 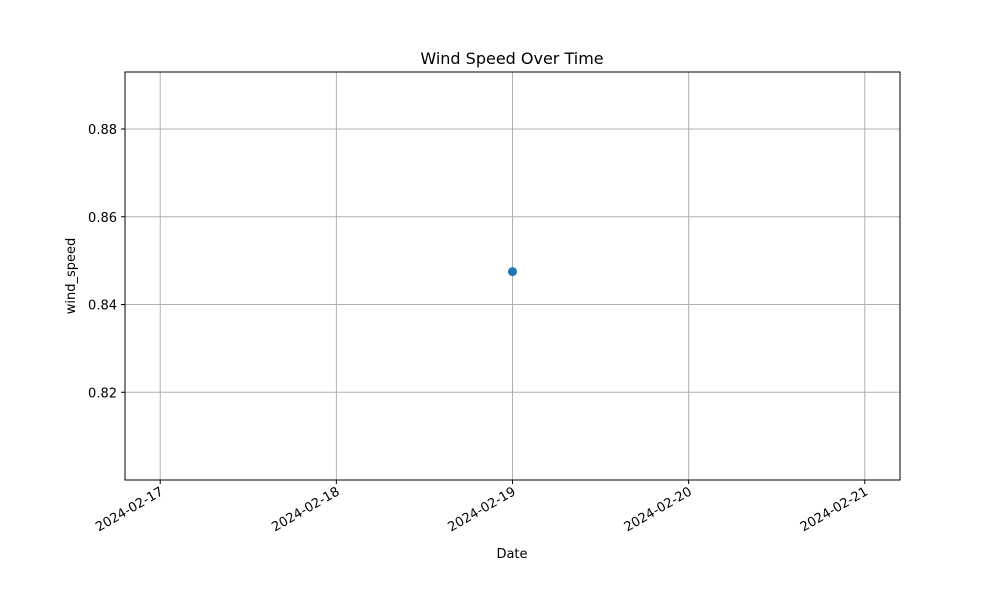 I want to click on y-axis-label: wind_speed, so click(x=71, y=276).